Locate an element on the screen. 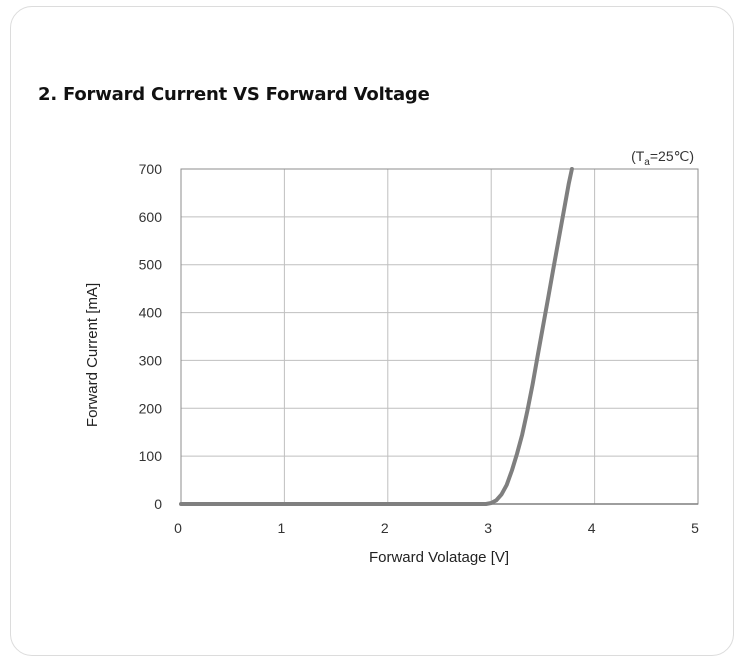 The width and height of the screenshot is (742, 656). x-tick-label-3: 3 is located at coordinates (488, 528).